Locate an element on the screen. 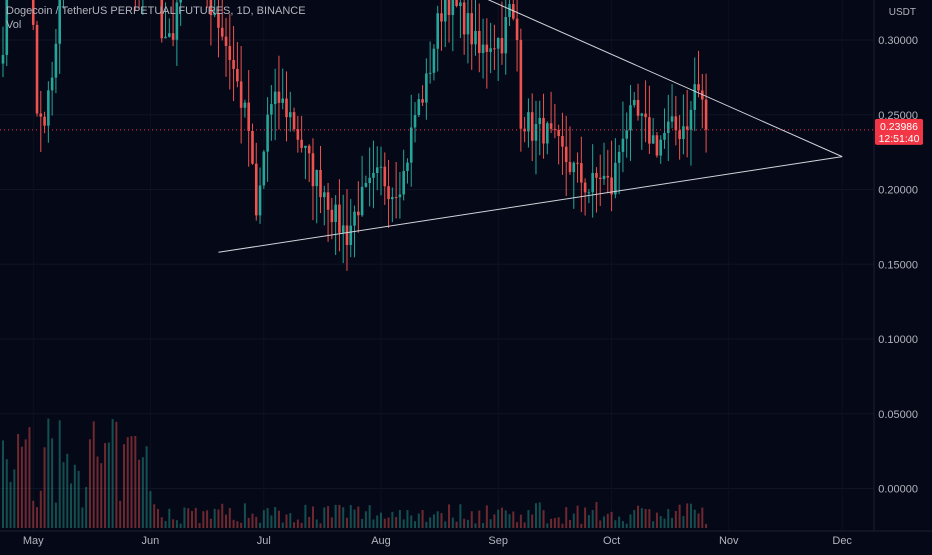  price-tick-label: 0.20000 is located at coordinates (898, 191).